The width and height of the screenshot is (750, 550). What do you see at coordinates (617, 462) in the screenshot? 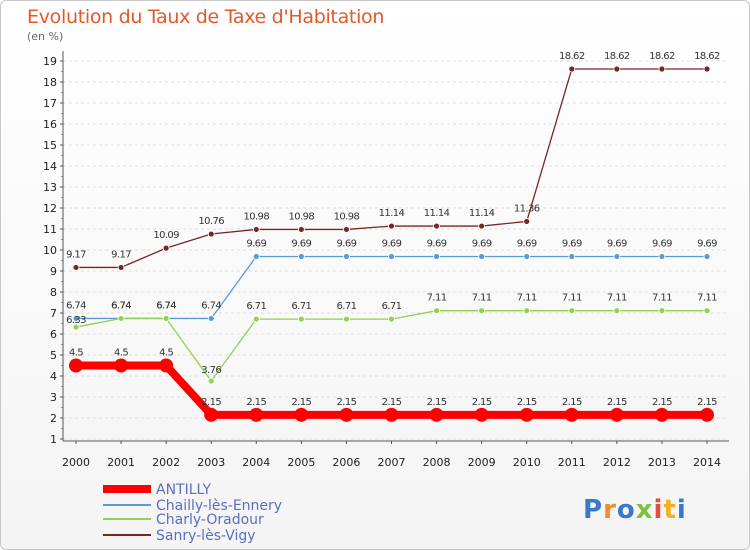
I see `x-tick-label: 2012` at bounding box center [617, 462].